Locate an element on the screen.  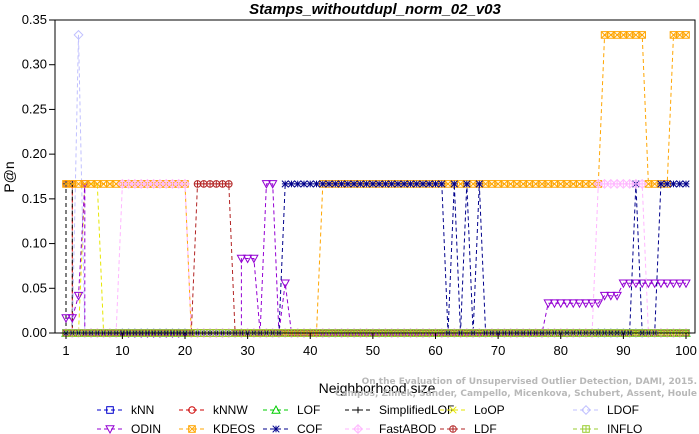
legend-item-odin: ODIN is located at coordinates (129, 428).